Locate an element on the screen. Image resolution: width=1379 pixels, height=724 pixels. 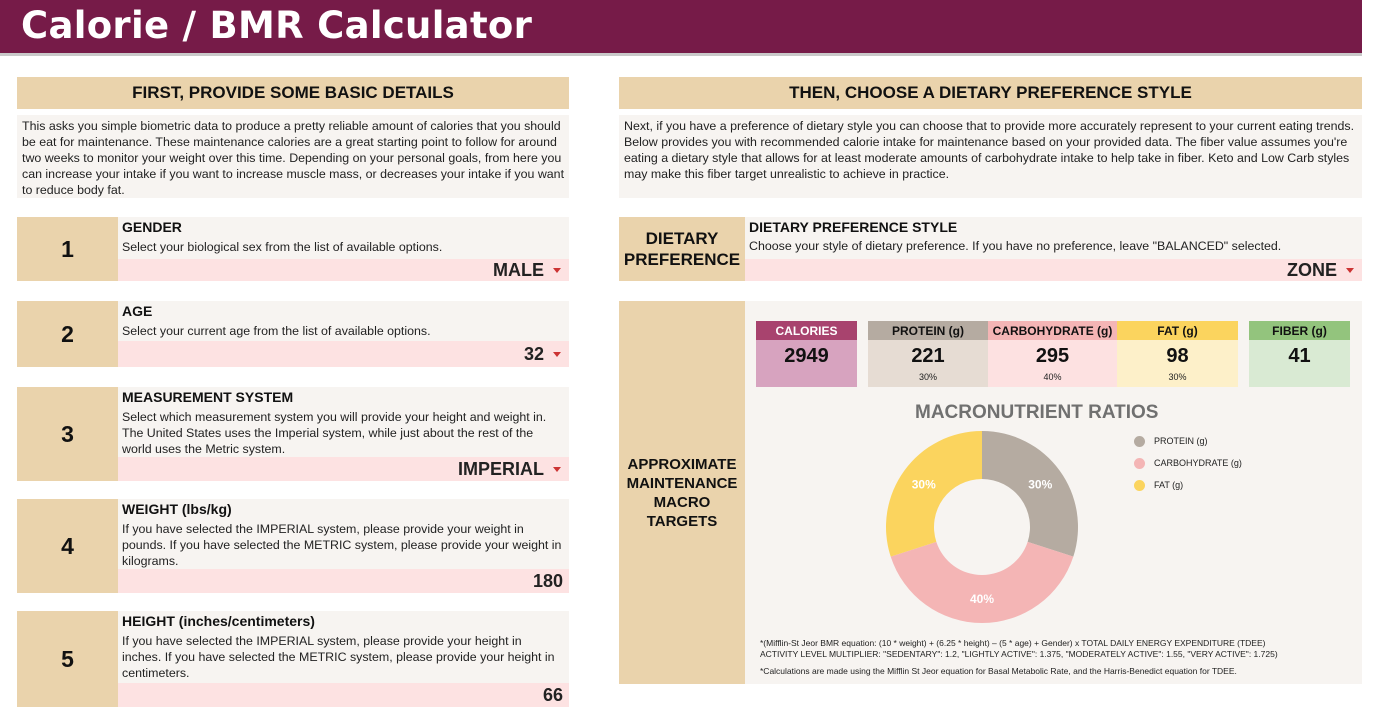
donut-slice-fat is located at coordinates (934, 494).